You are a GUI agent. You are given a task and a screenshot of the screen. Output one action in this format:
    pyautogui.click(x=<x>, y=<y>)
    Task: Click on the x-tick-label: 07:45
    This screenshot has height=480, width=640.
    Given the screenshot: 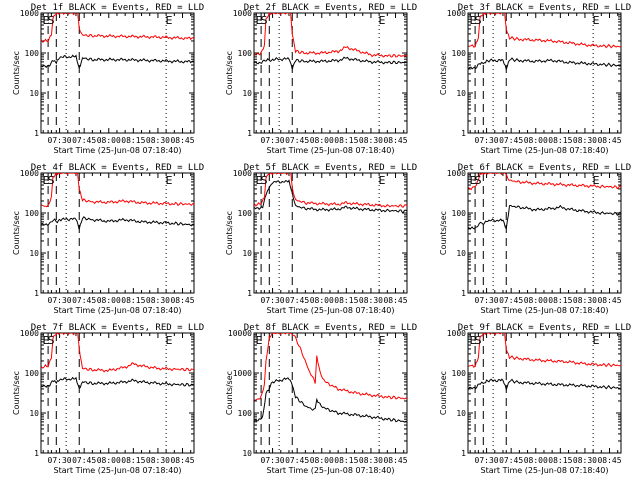 What is the action you would take?
    pyautogui.click(x=84, y=300)
    